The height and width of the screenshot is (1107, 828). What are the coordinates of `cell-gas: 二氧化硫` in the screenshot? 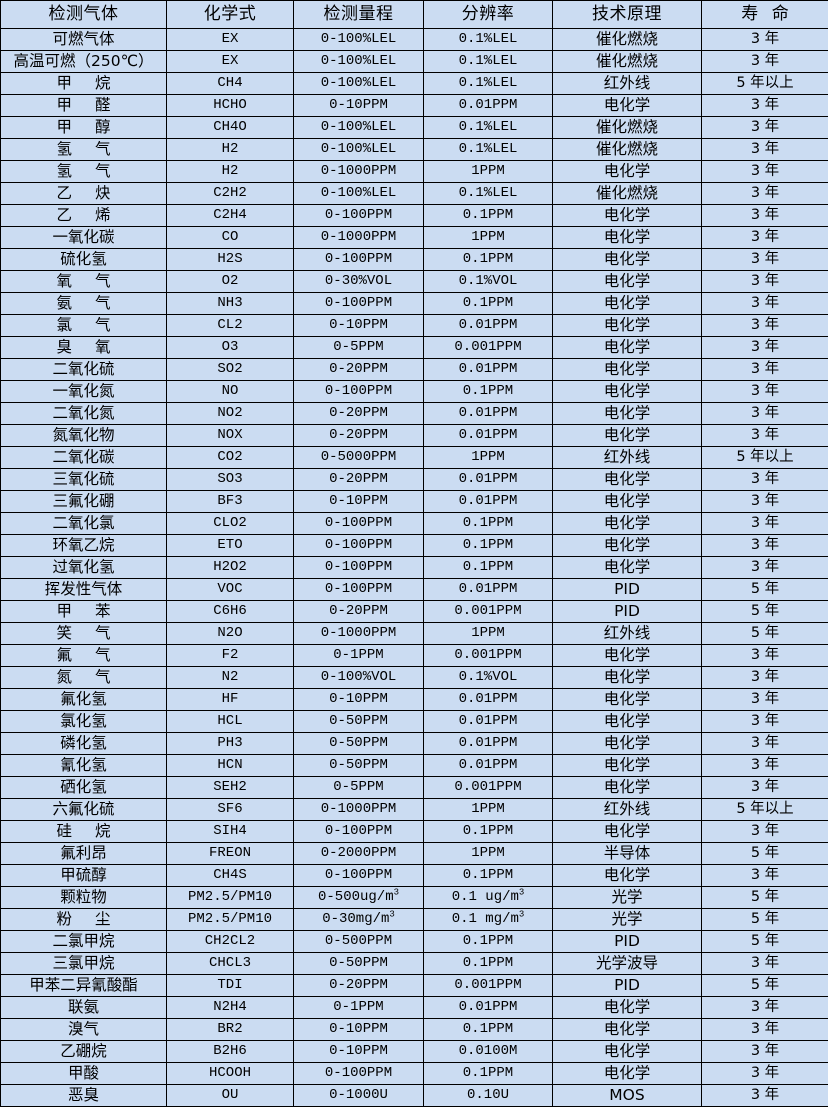 It's located at (84, 370).